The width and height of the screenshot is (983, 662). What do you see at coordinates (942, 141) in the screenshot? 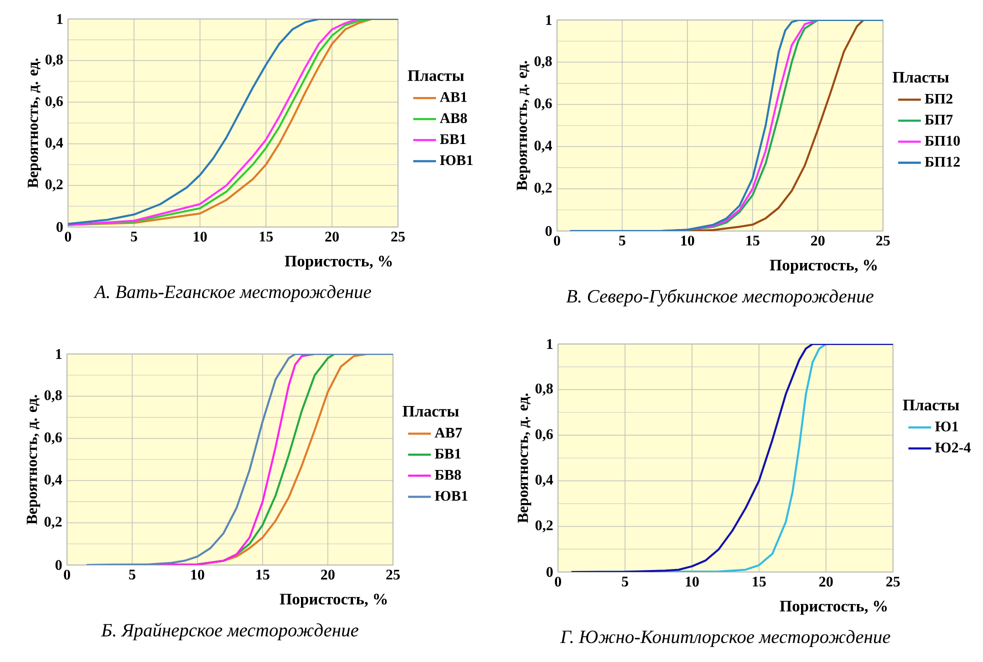
I see `legend-label: БП10` at bounding box center [942, 141].